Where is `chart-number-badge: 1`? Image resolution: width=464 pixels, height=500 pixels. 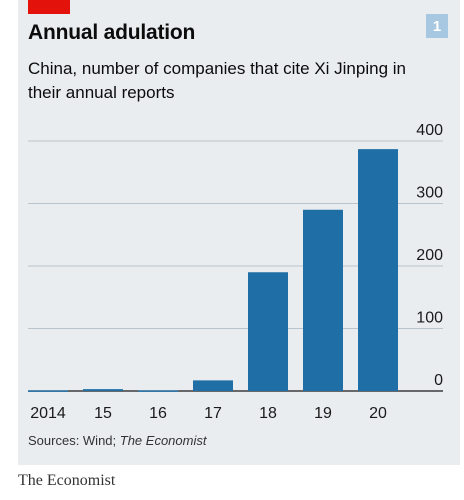 chart-number-badge: 1 is located at coordinates (437, 26).